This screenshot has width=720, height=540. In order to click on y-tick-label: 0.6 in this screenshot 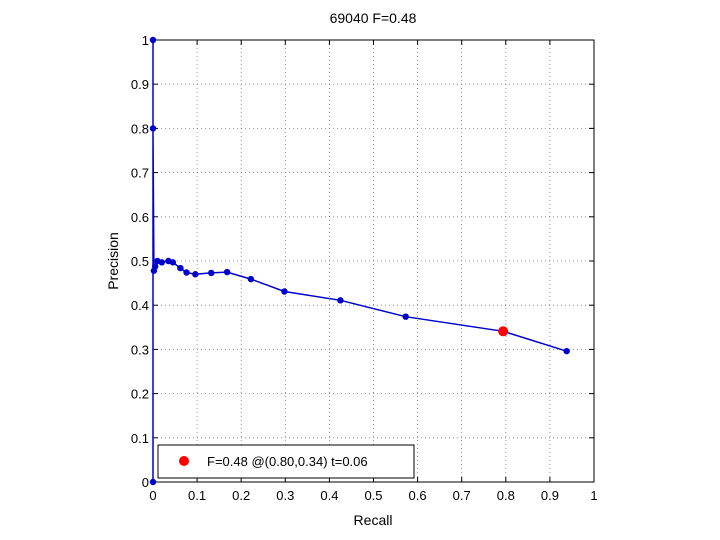, I will do `click(140, 217)`.